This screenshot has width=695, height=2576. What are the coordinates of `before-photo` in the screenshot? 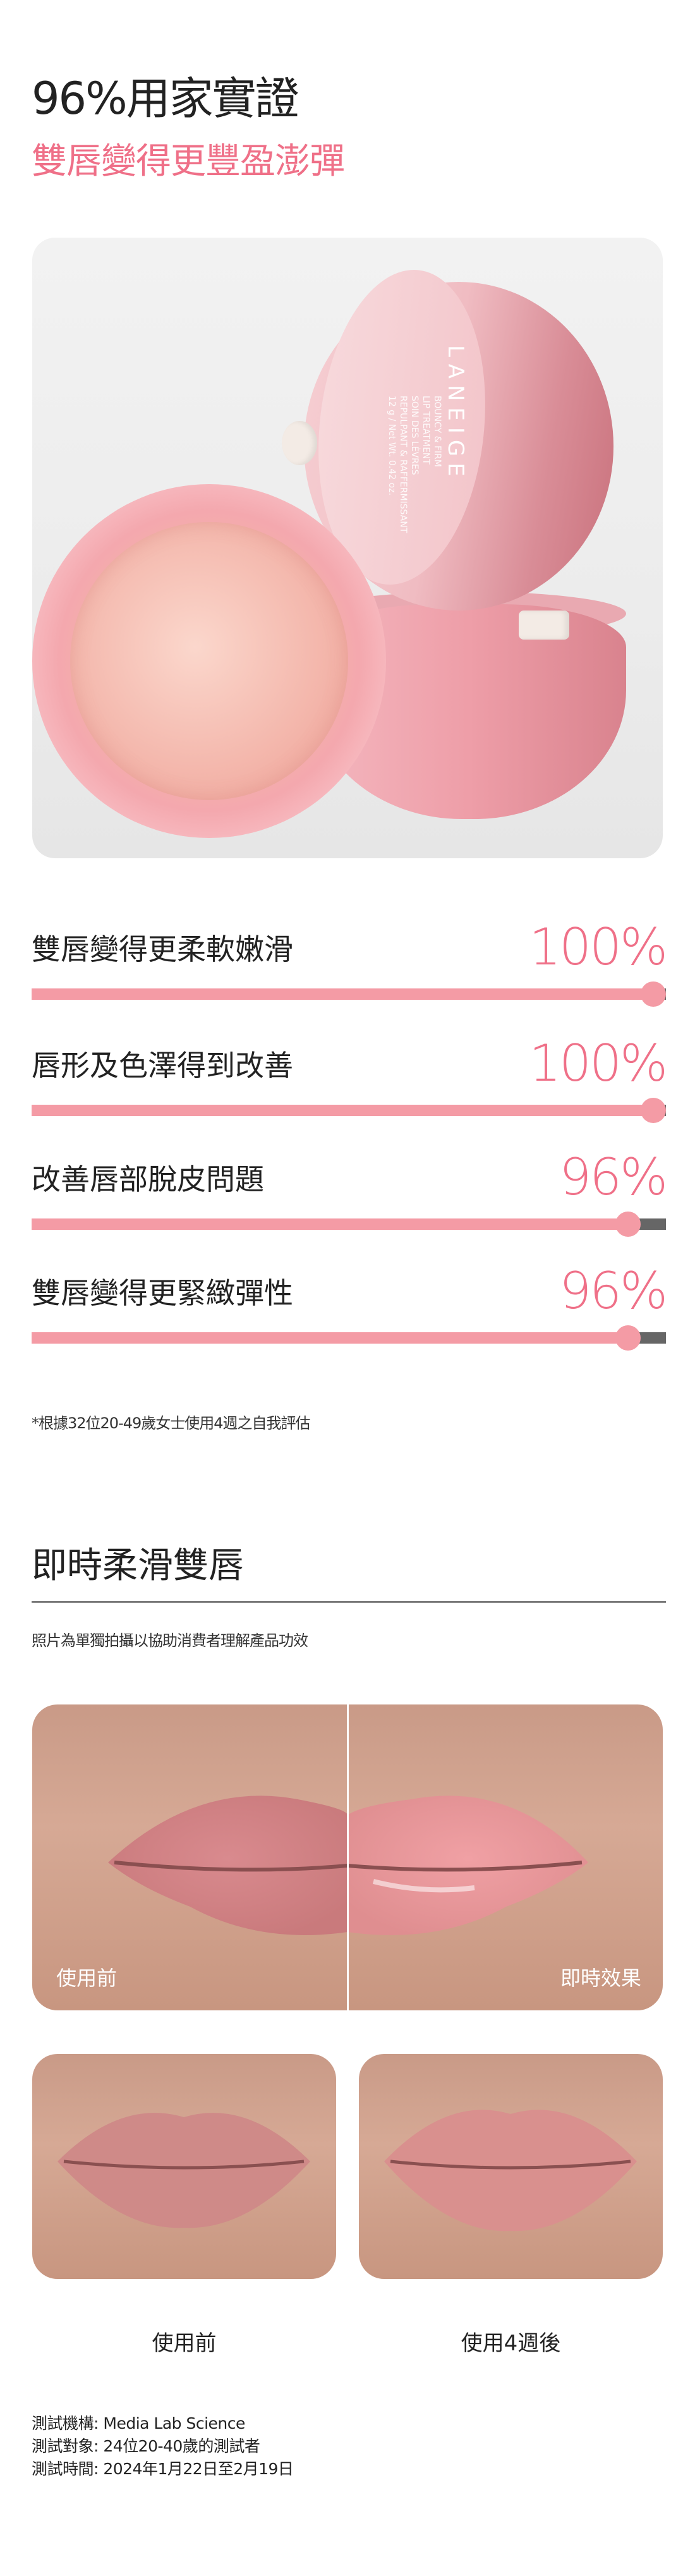 It's located at (184, 2166).